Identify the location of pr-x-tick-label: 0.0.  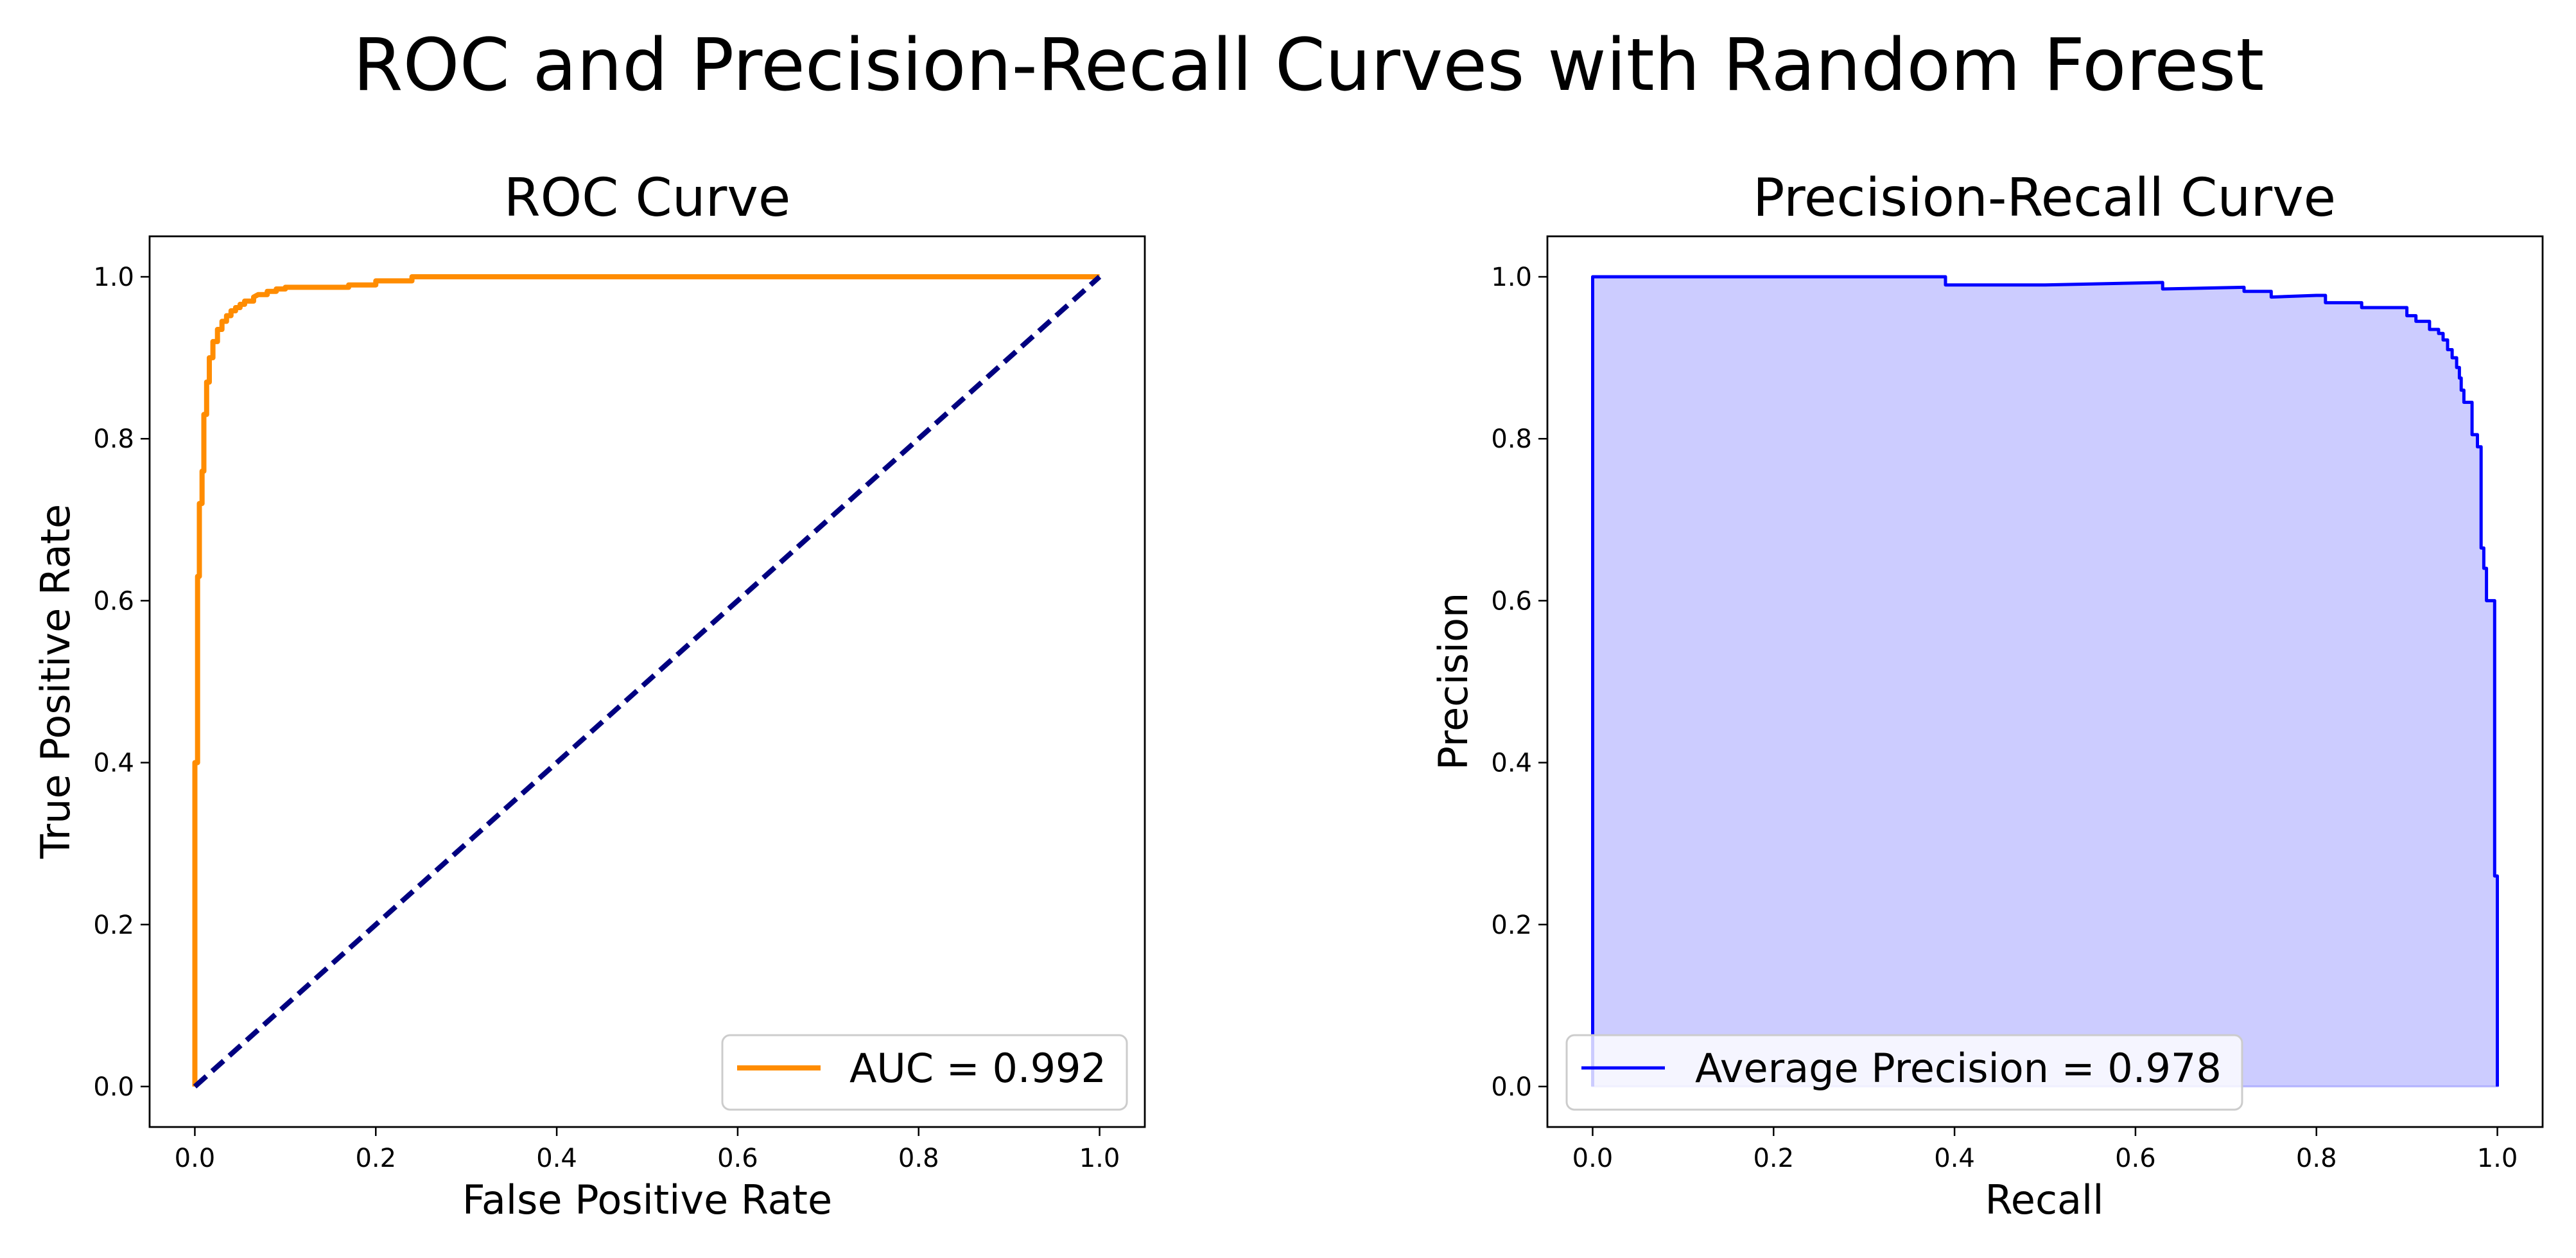
(1593, 1158).